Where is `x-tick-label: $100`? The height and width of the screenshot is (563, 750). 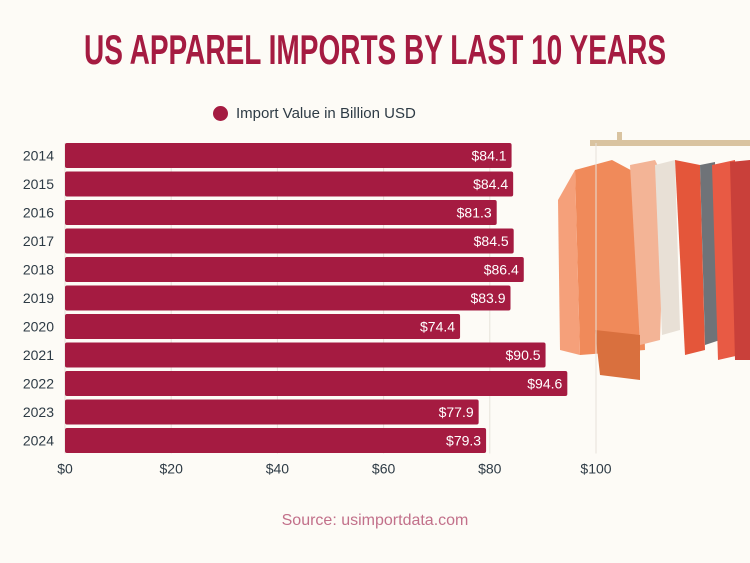 x-tick-label: $100 is located at coordinates (595, 469).